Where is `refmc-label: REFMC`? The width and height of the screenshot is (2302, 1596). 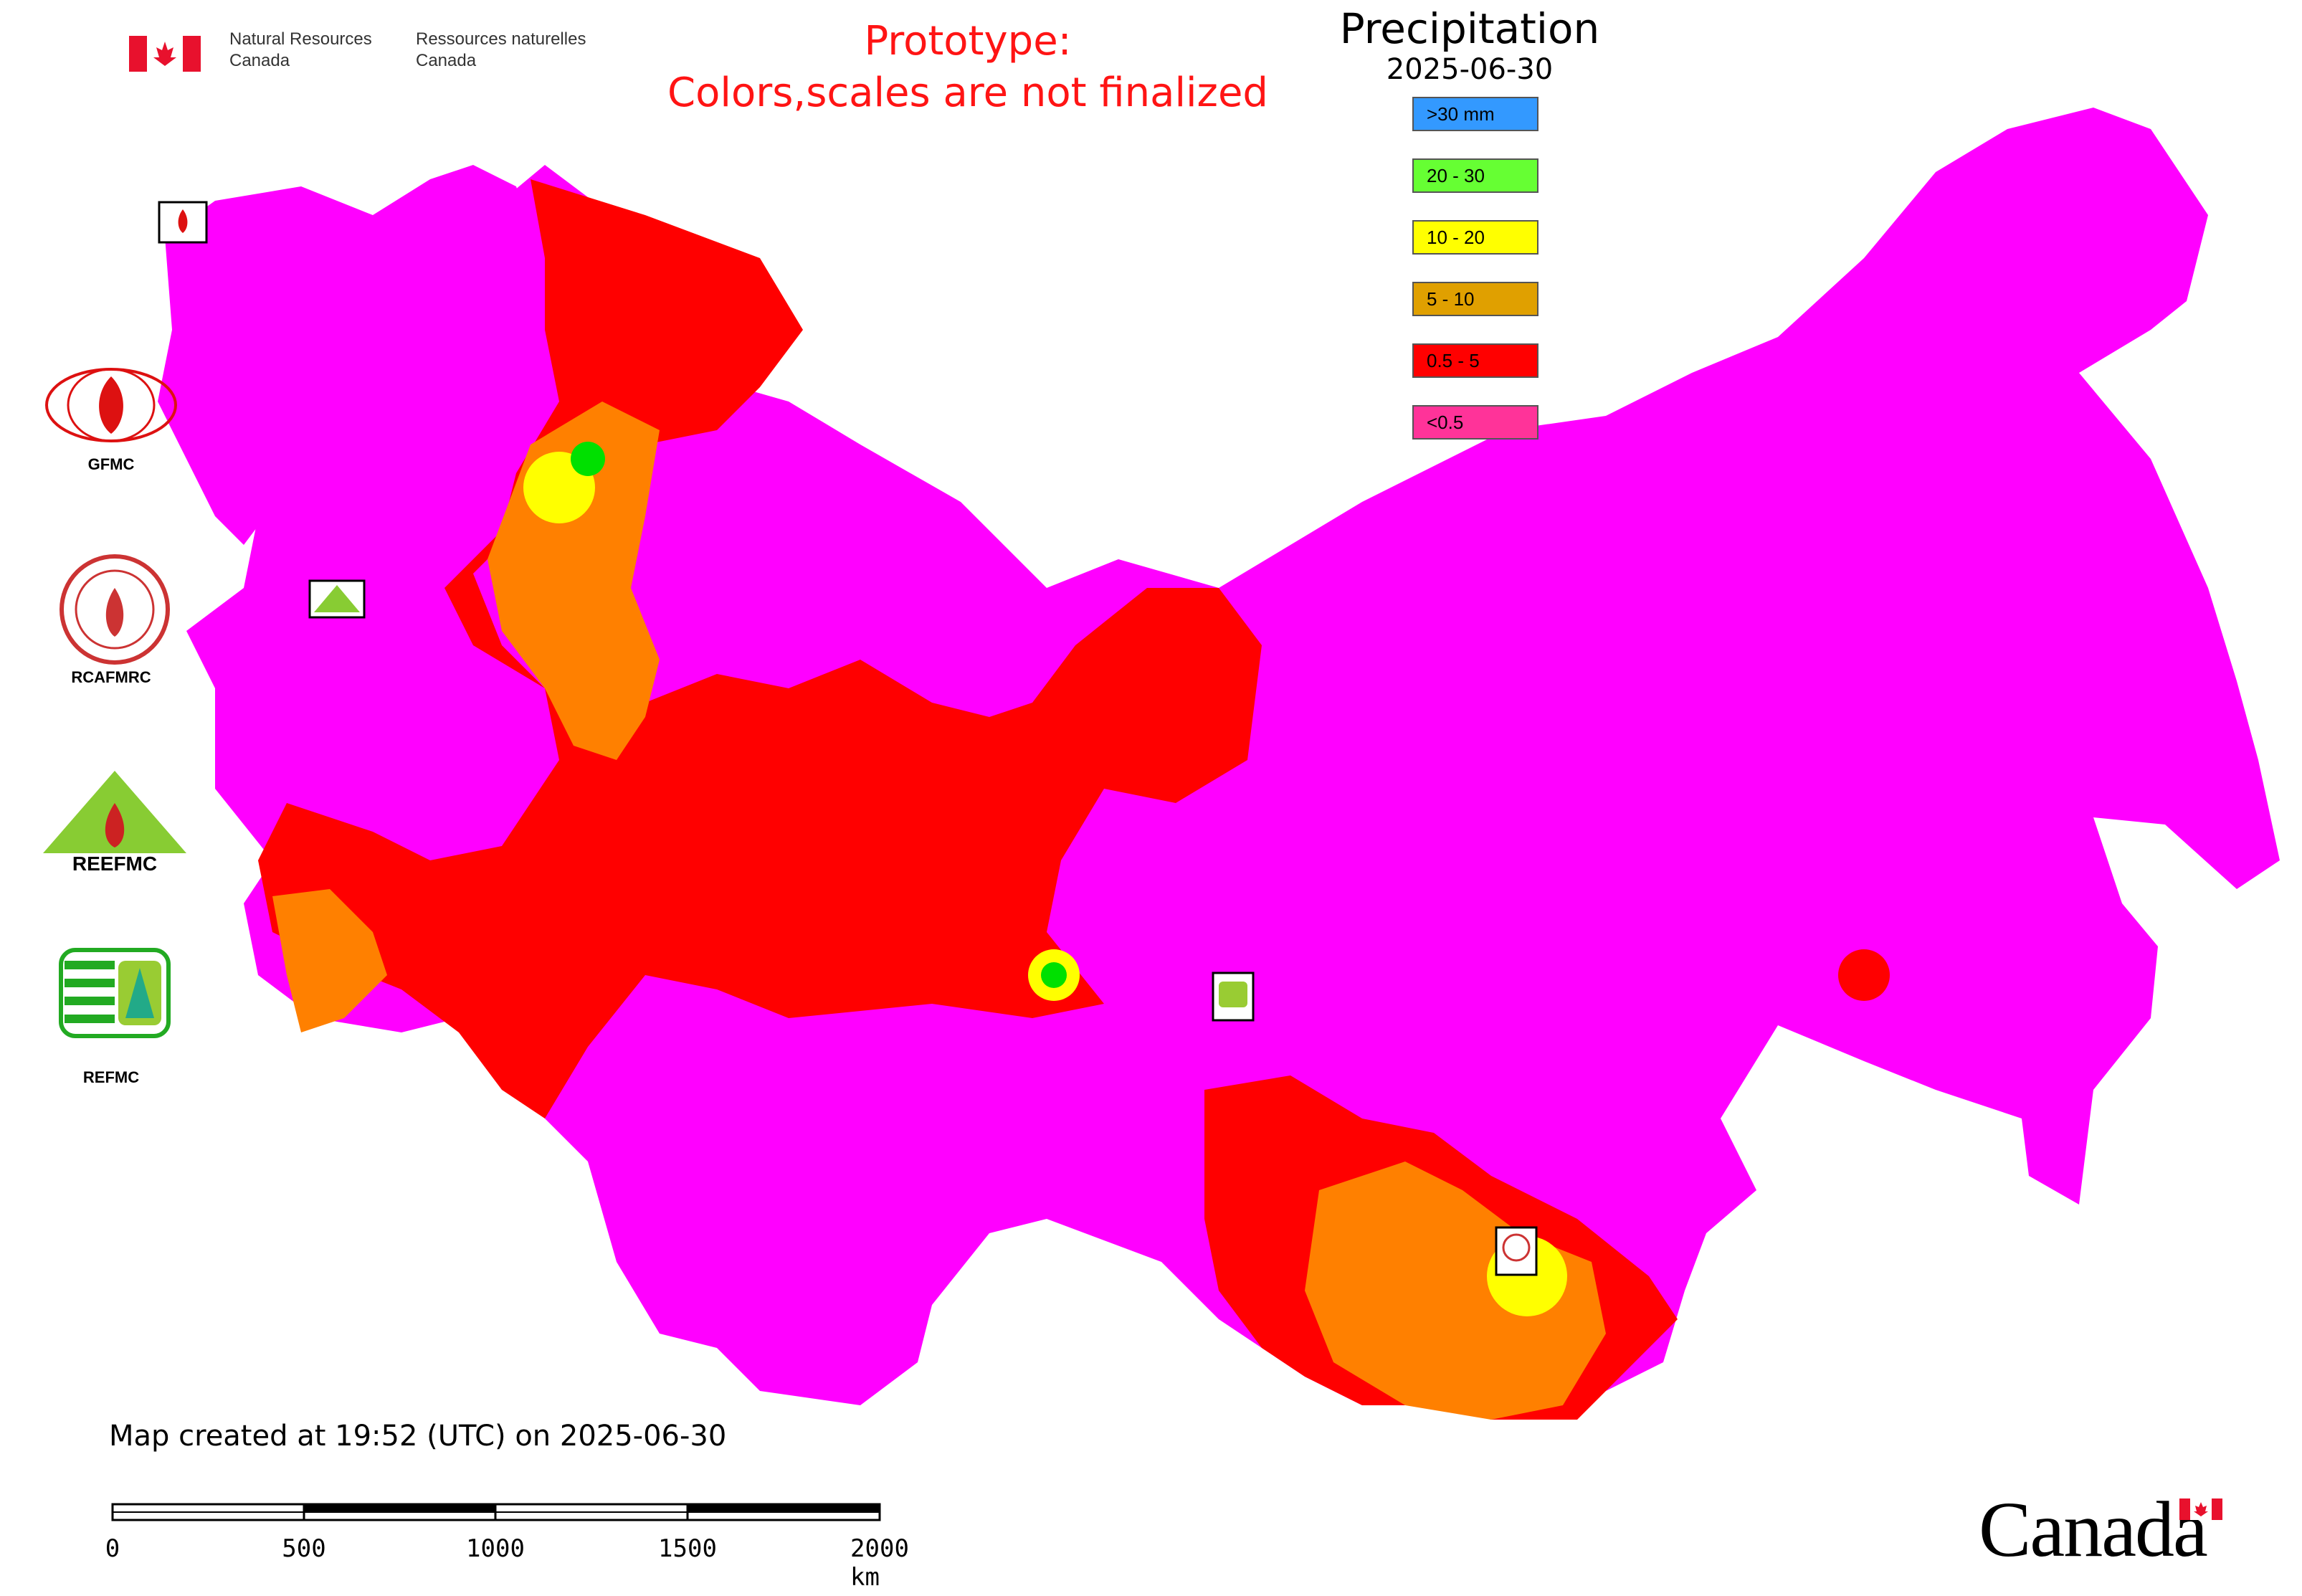
refmc-label: REFMC is located at coordinates (111, 1077).